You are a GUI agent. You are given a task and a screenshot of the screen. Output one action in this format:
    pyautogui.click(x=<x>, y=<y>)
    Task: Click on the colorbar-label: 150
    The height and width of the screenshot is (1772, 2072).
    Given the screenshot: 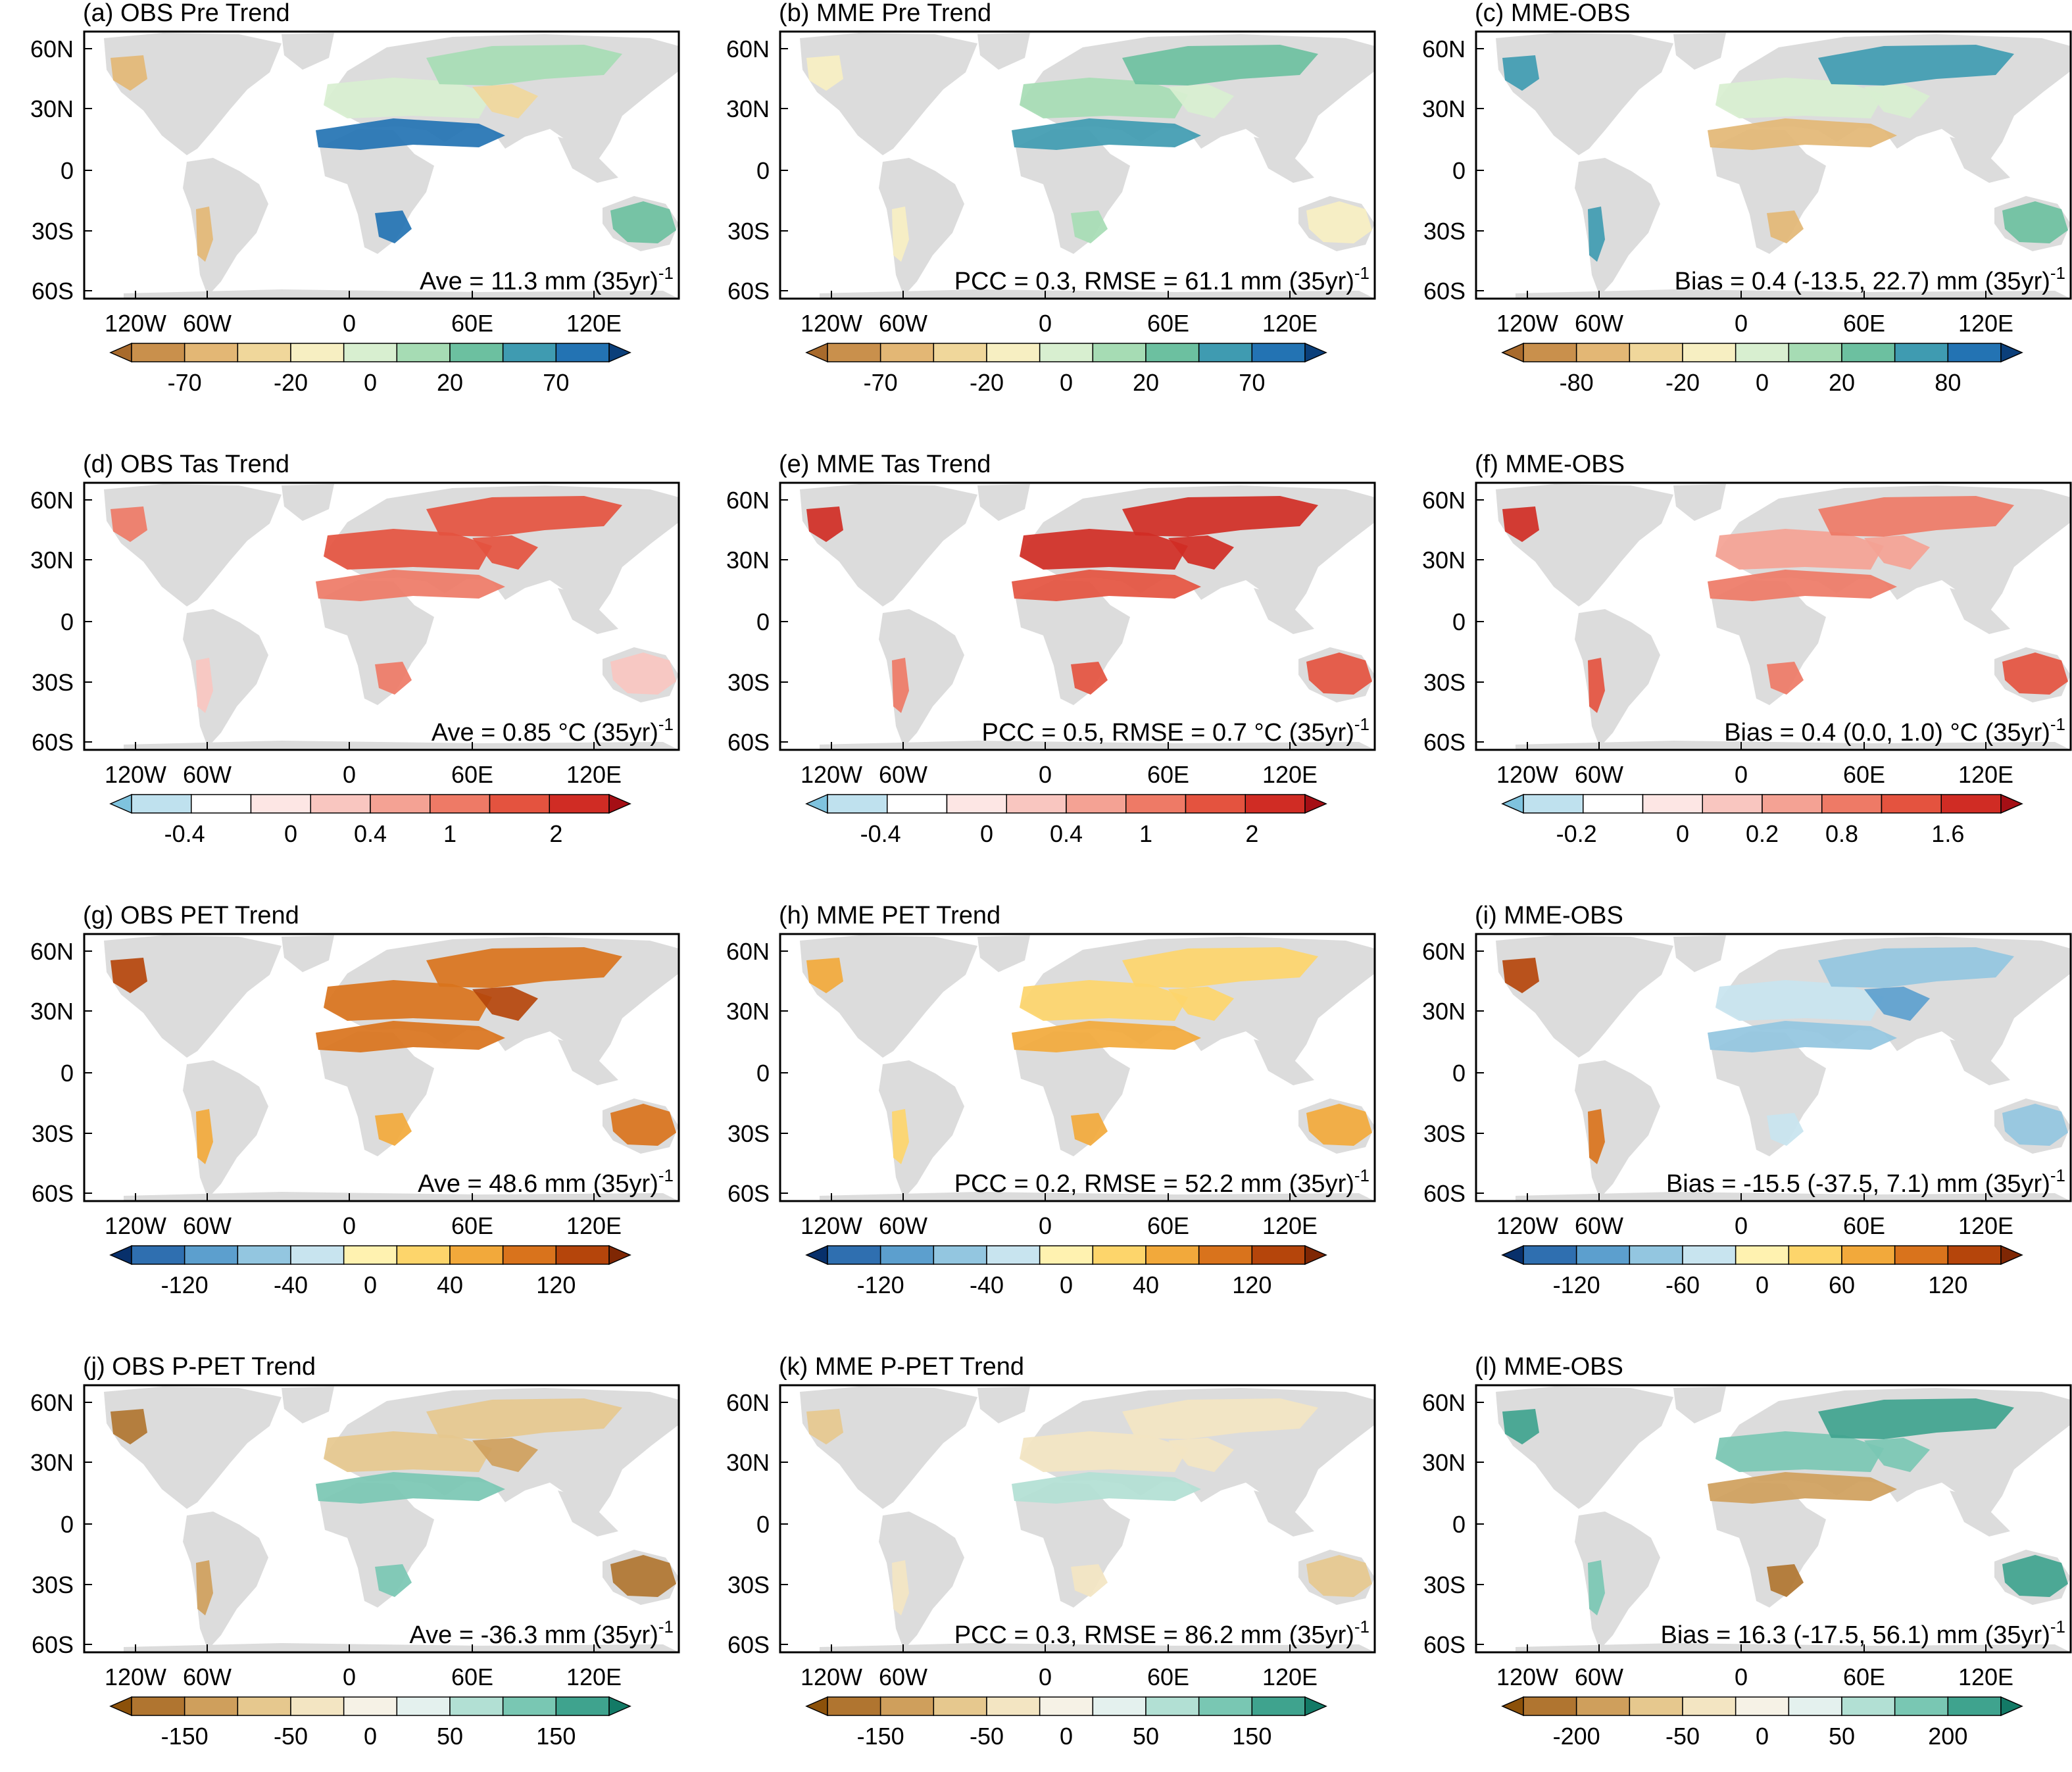 What is the action you would take?
    pyautogui.click(x=1251, y=1736)
    